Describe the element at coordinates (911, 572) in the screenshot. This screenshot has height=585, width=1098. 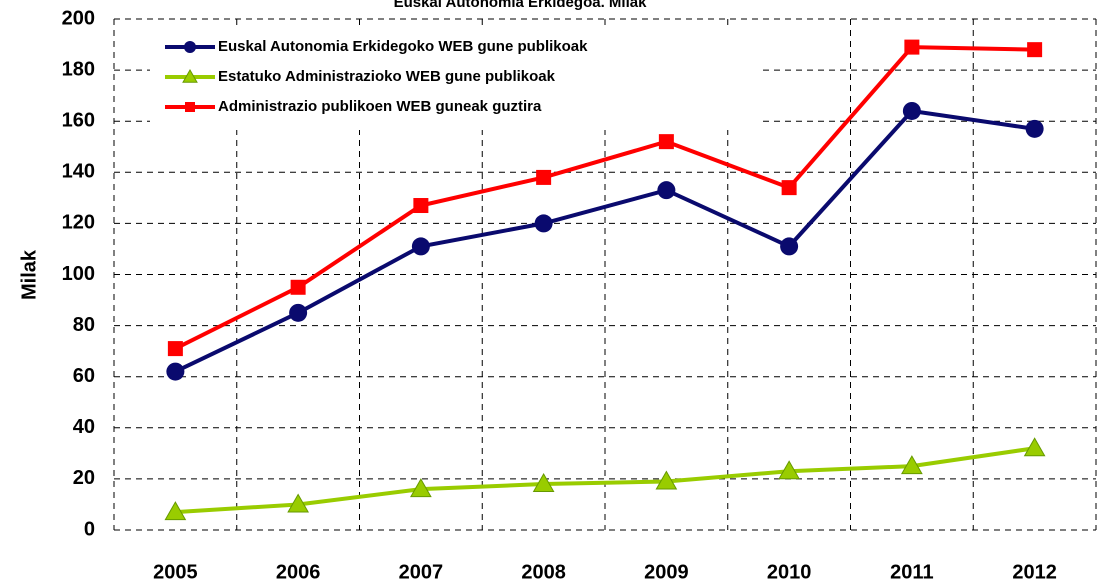
I see `x-tick-label: 2011` at that location.